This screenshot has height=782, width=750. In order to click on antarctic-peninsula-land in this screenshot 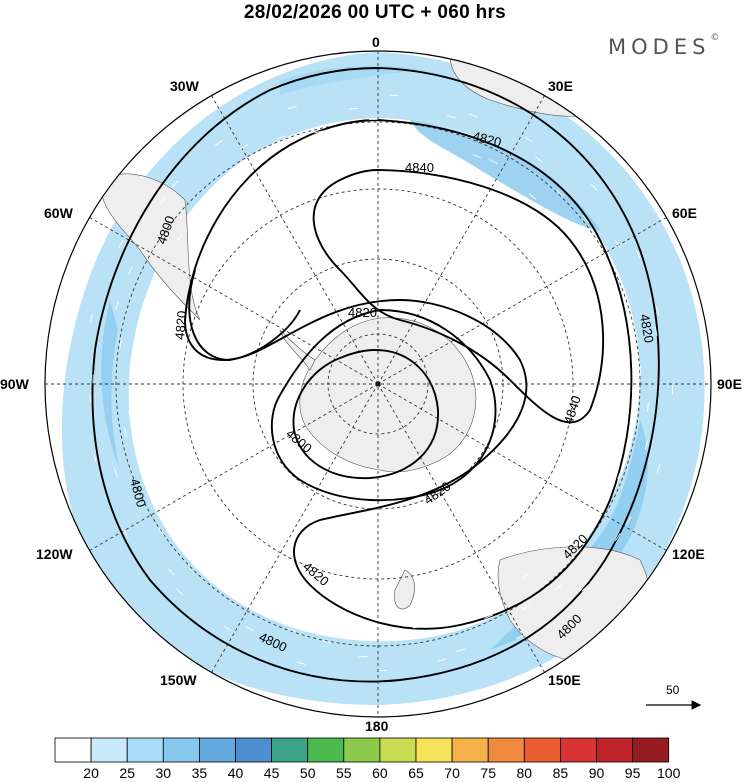, I will do `click(297, 350)`.